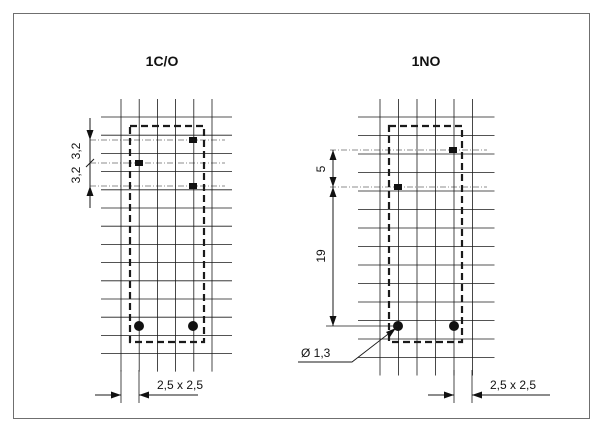 The width and height of the screenshot is (603, 432). What do you see at coordinates (425, 234) in the screenshot?
I see `right-relay-outline` at bounding box center [425, 234].